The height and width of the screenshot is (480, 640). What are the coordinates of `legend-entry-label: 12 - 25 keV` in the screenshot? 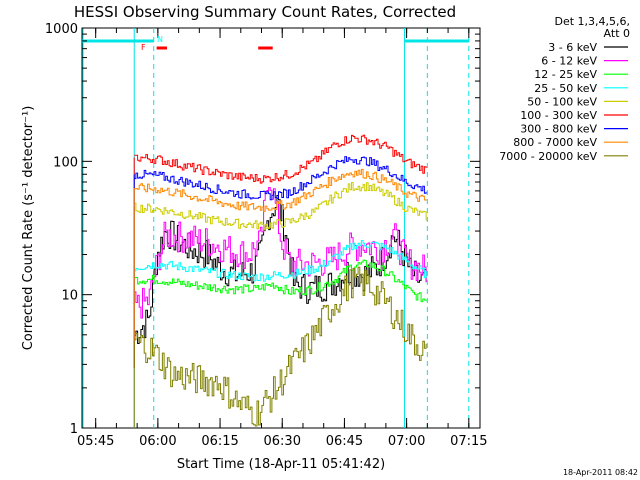 It's located at (565, 74).